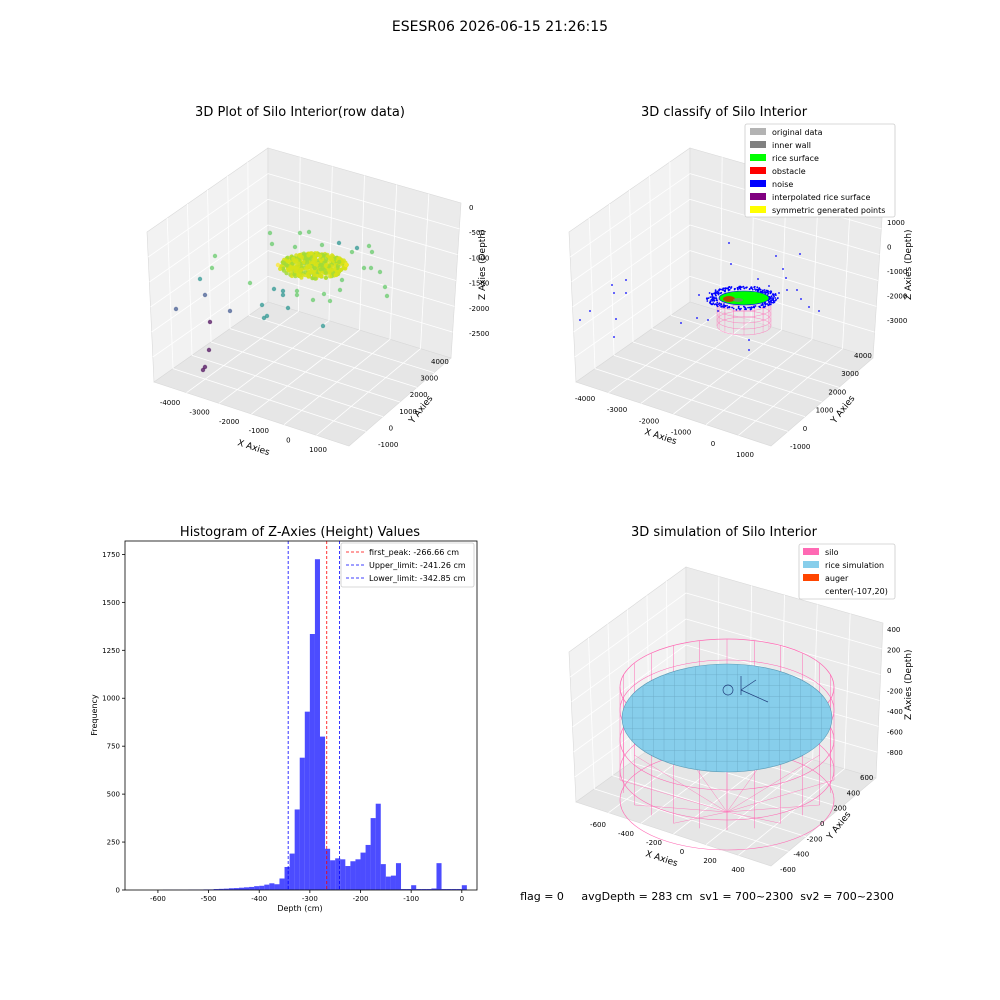  I want to click on y-tick-label: -1000, so click(800, 447).